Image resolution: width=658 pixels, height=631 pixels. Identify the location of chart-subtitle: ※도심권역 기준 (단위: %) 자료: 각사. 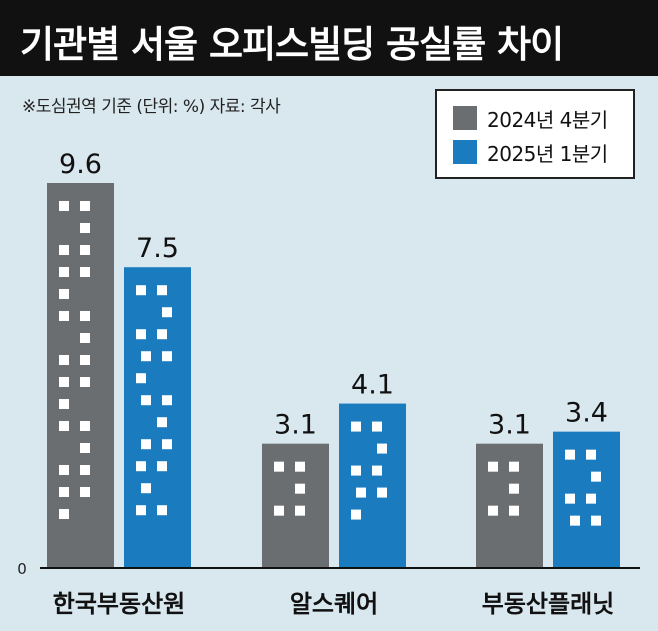
(151, 107).